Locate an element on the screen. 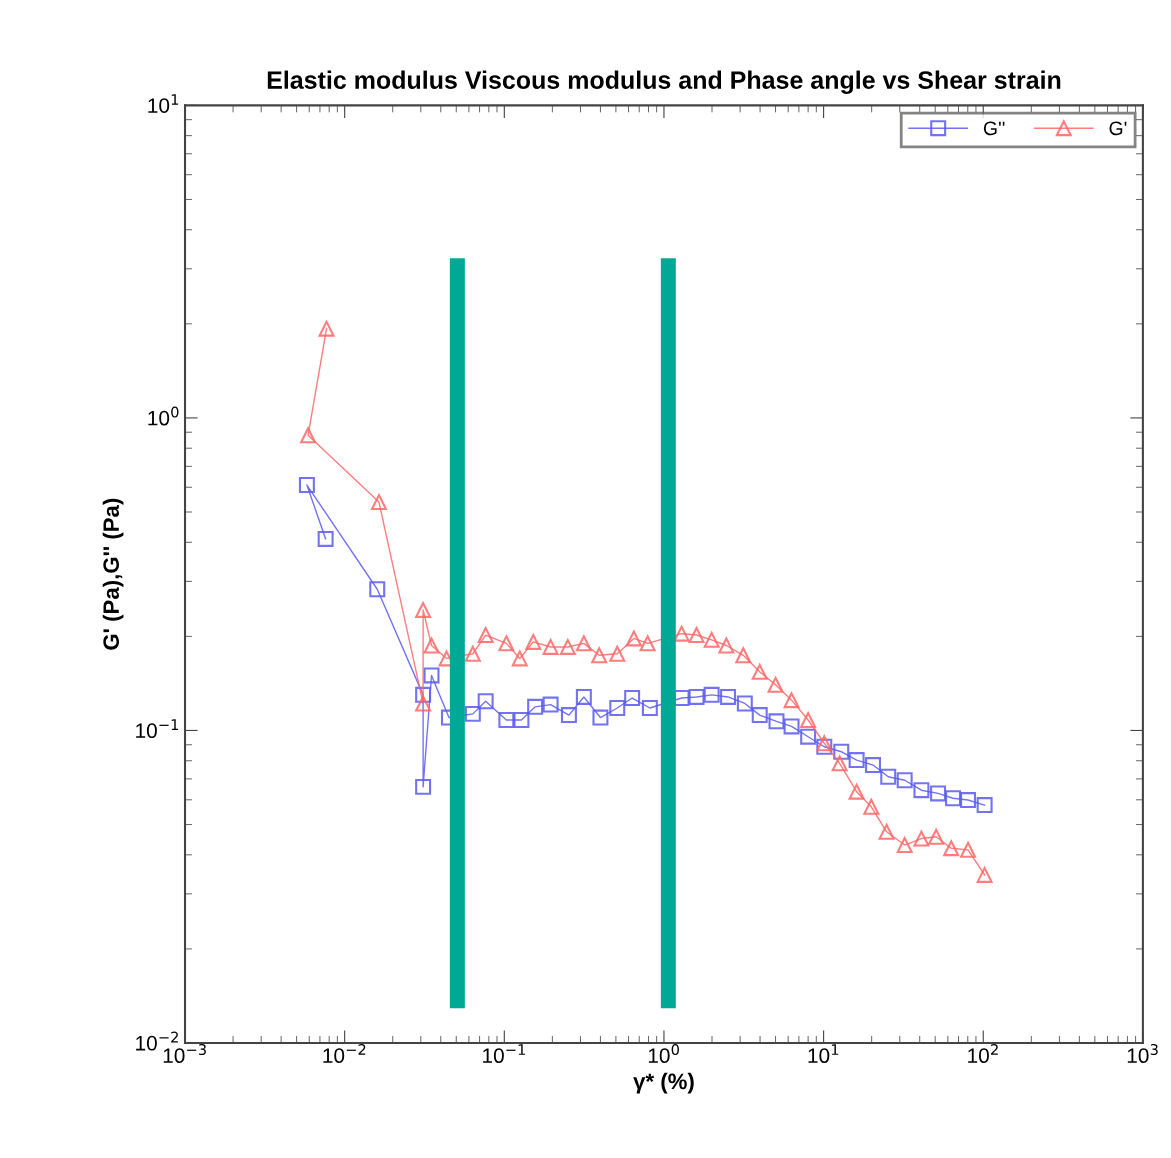 This screenshot has height=1158, width=1171. x-tick-label: 10$^{−1}$ is located at coordinates (504, 1054).